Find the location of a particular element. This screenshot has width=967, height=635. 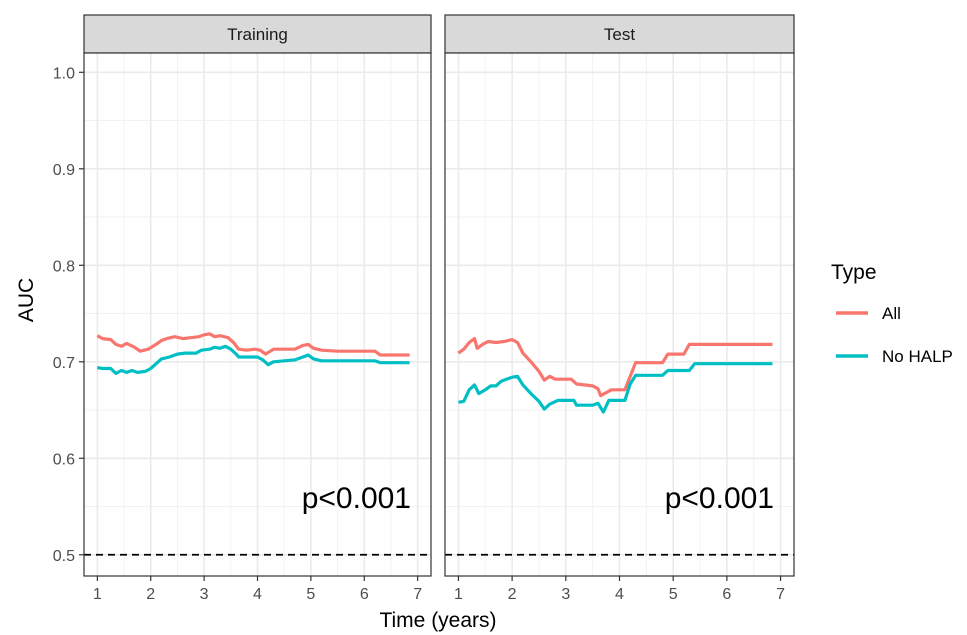

legend: Type All No HALP is located at coordinates (892, 313).